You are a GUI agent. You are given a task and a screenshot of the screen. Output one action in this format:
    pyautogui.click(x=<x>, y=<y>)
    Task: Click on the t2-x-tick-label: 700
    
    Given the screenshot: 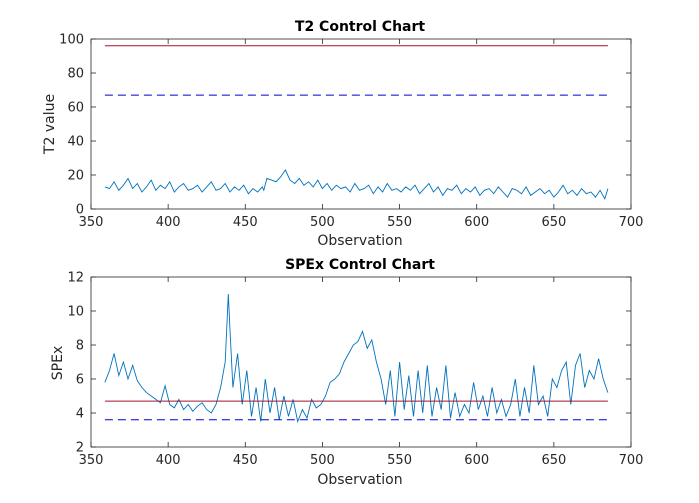 What is the action you would take?
    pyautogui.click(x=631, y=222)
    